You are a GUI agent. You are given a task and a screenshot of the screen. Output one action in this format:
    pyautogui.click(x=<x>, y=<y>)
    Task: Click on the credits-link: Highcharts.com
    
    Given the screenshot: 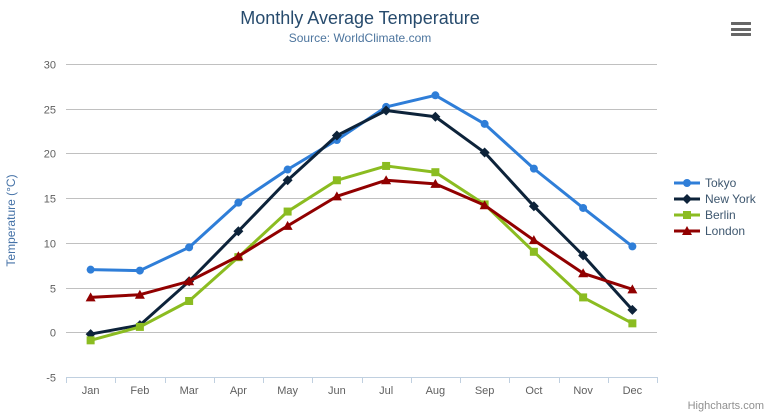 What is the action you would take?
    pyautogui.click(x=725, y=406)
    